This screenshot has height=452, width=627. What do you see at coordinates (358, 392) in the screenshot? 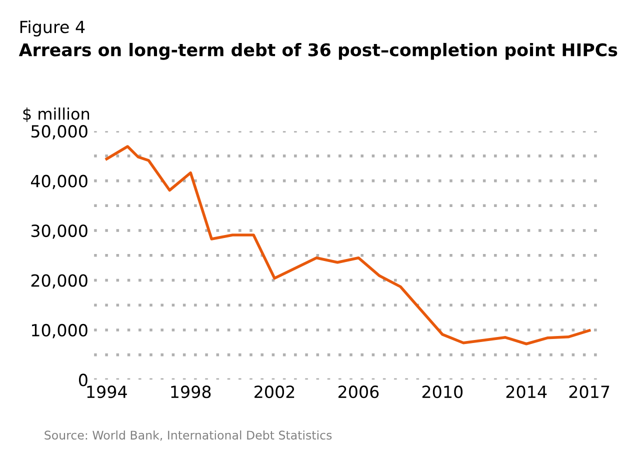
I see `x-tick-label: 2006` at bounding box center [358, 392].